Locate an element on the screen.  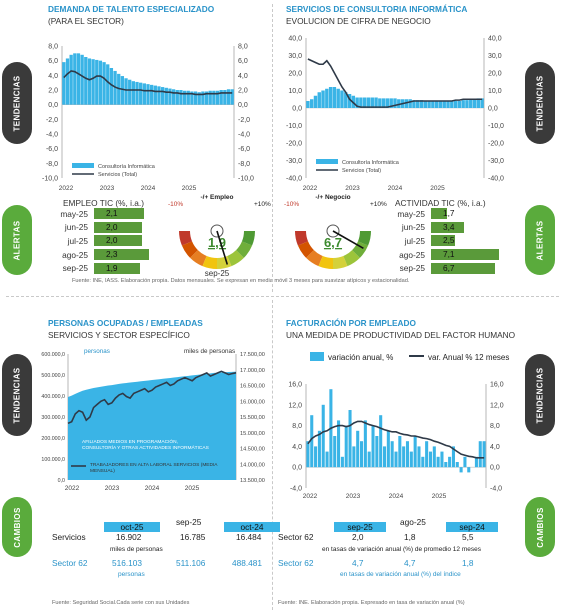
legend-swatch-bar is located at coordinates (327, 161).